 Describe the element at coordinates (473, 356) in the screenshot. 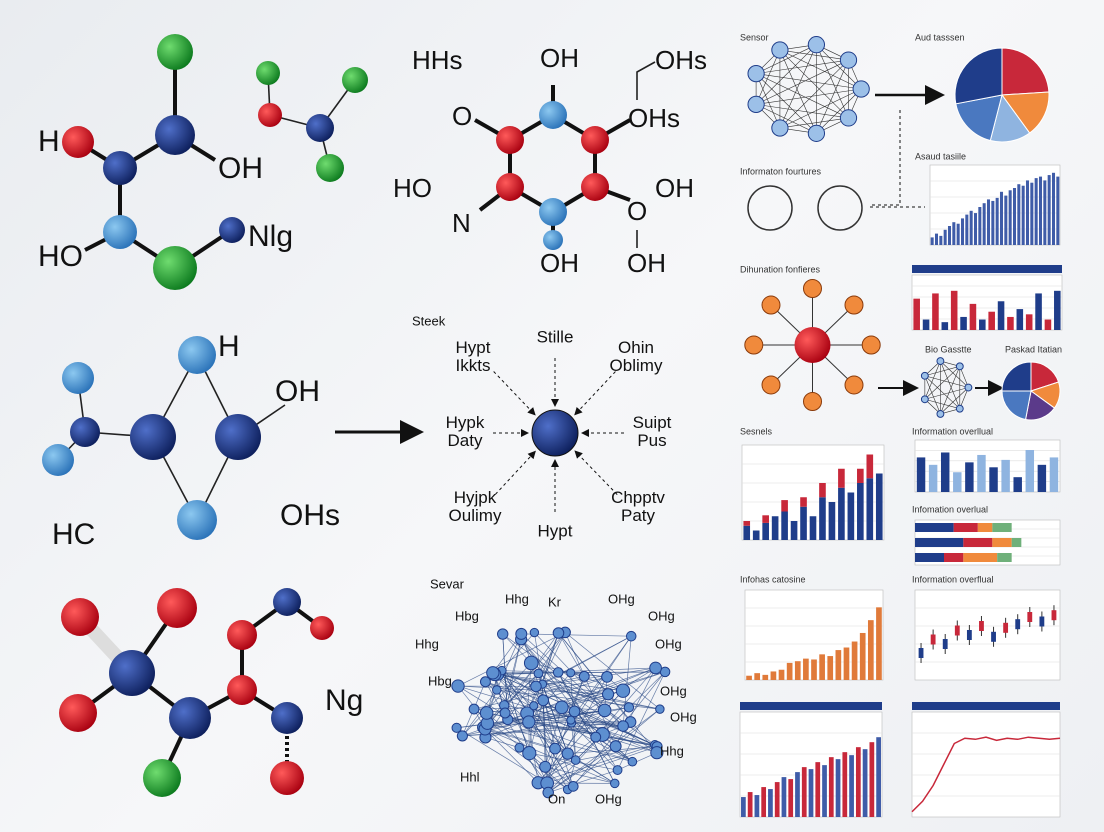

I see `spoke-label: Hypt Ikkts` at that location.